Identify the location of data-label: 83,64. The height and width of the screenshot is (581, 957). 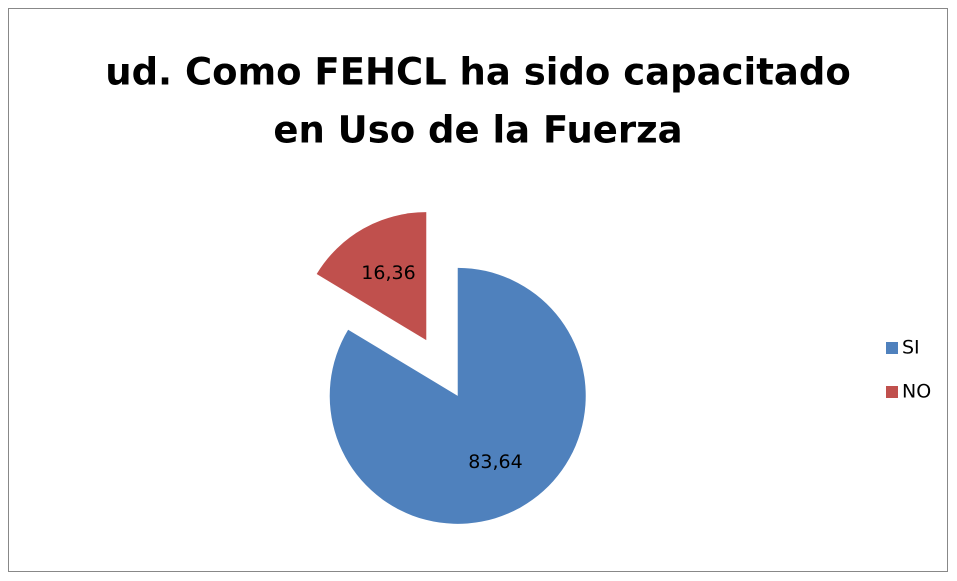
(495, 462).